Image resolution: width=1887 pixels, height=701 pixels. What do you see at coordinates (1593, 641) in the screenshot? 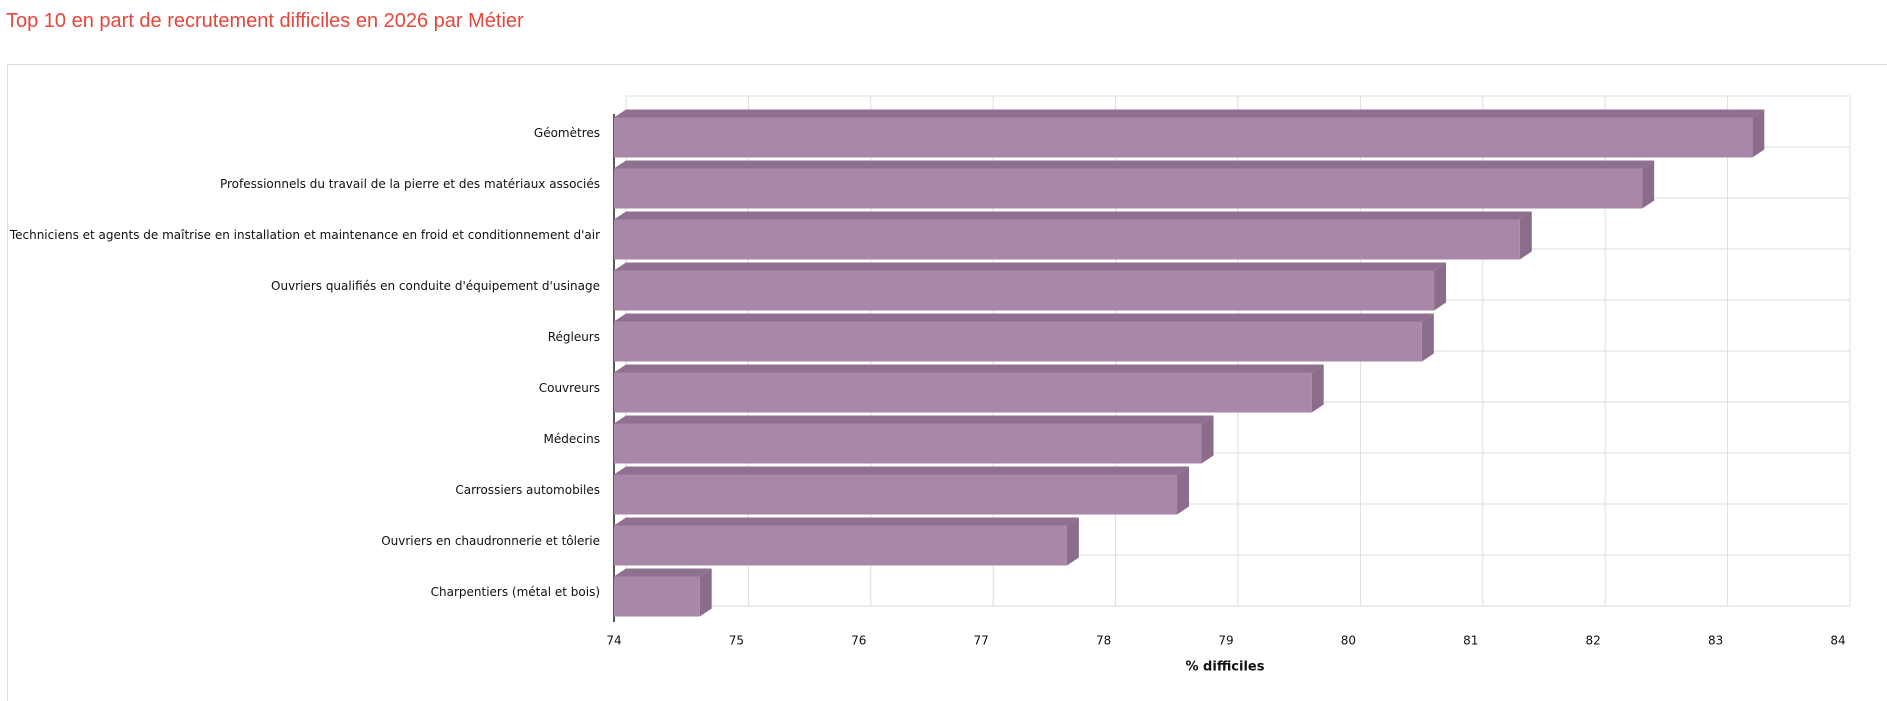
I see `x-tick-label: 82` at bounding box center [1593, 641].